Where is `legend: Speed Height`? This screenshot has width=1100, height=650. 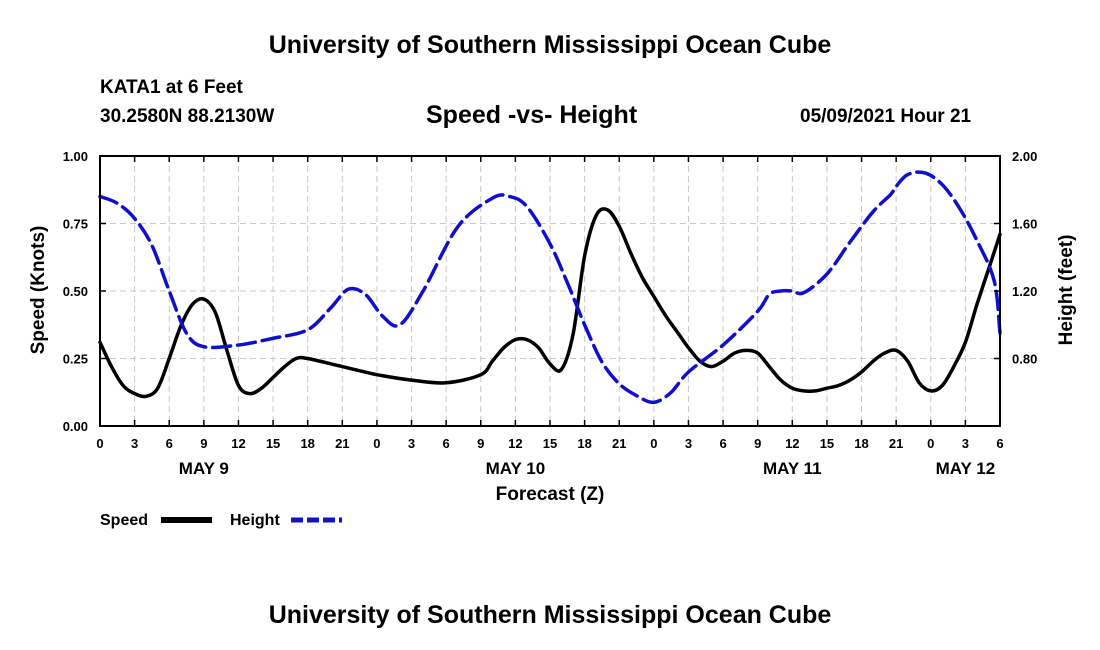
legend: Speed Height is located at coordinates (221, 520).